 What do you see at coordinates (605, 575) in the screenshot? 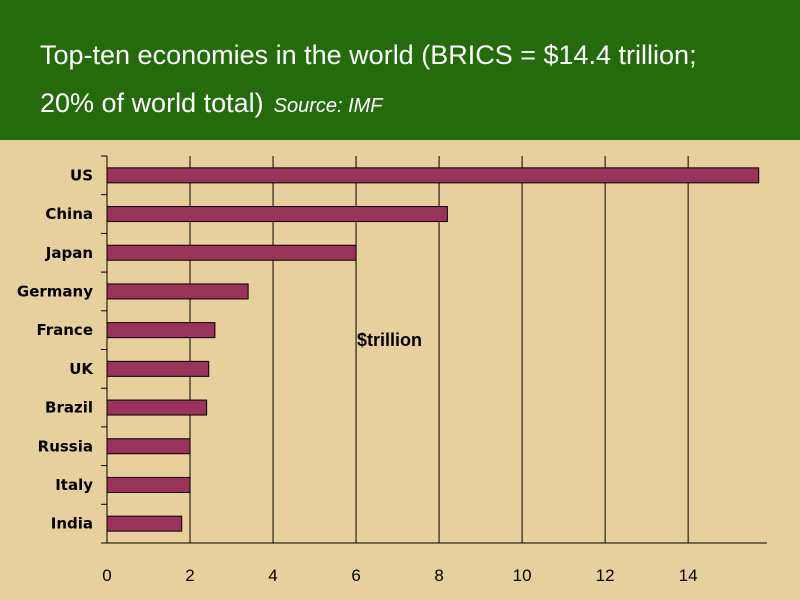
I see `x-tick-label-12: 12` at bounding box center [605, 575].